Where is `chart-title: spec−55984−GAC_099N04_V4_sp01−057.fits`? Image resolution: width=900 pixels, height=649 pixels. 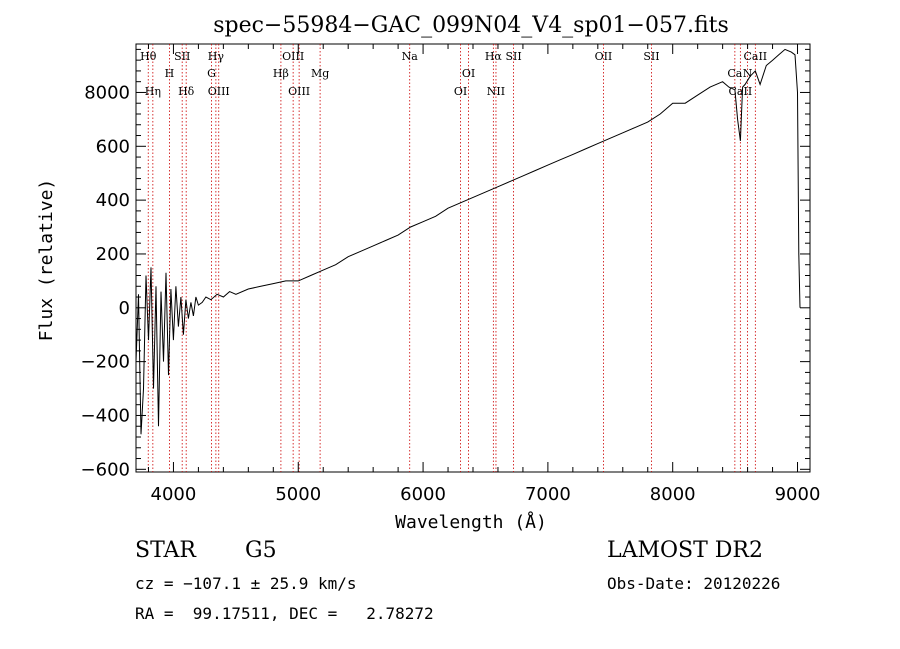 chart-title: spec−55984−GAC_099N04_V4_sp01−057.fits is located at coordinates (471, 25).